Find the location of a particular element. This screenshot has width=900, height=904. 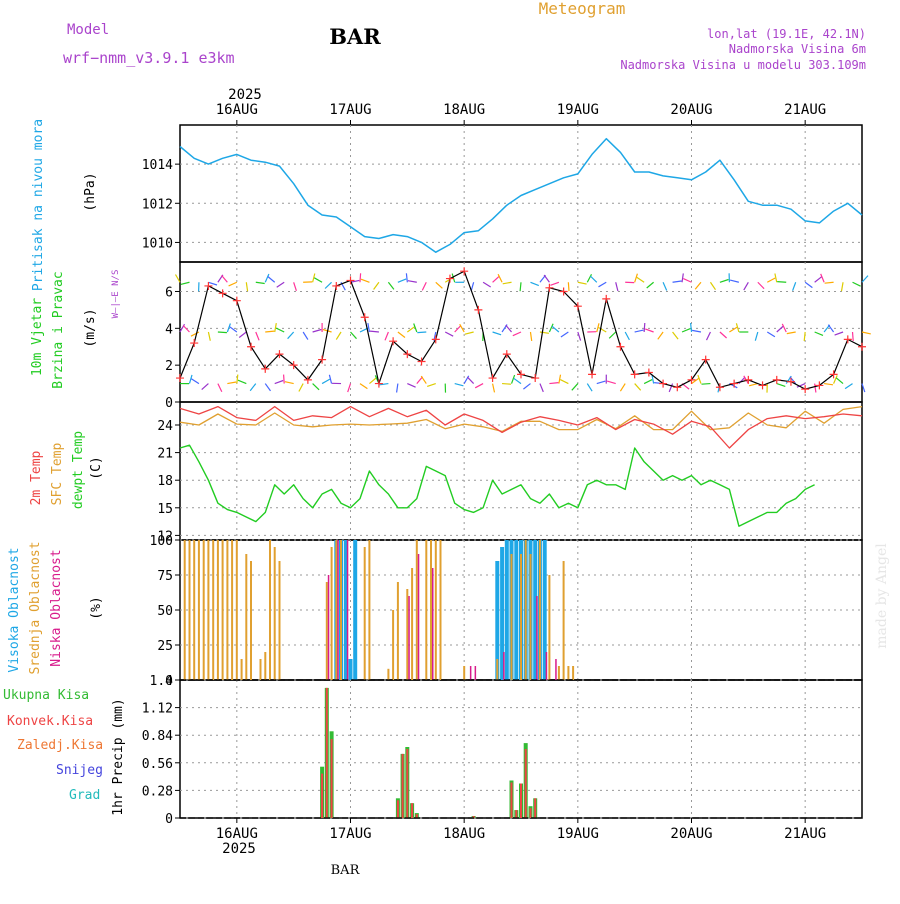

top-day-label-2: 18AUG is located at coordinates (464, 110).